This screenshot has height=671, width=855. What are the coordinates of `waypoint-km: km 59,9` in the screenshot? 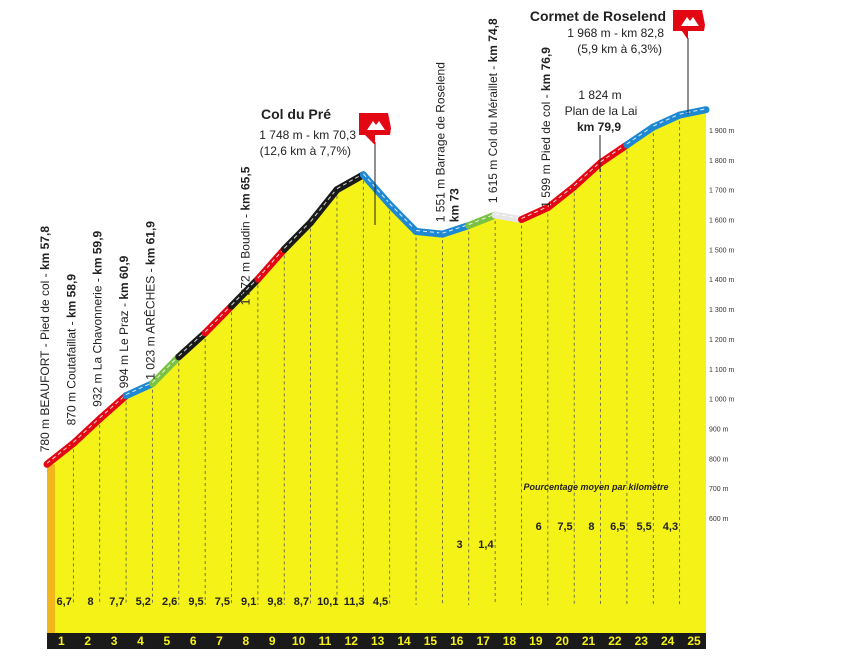 It's located at (98, 252).